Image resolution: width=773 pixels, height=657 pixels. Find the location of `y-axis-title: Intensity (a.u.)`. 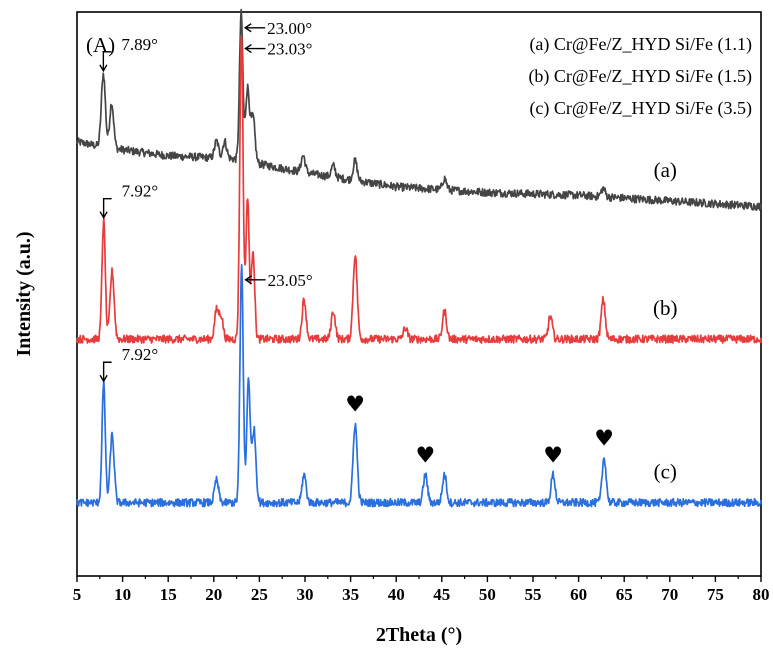

y-axis-title: Intensity (a.u.) is located at coordinates (24, 293).